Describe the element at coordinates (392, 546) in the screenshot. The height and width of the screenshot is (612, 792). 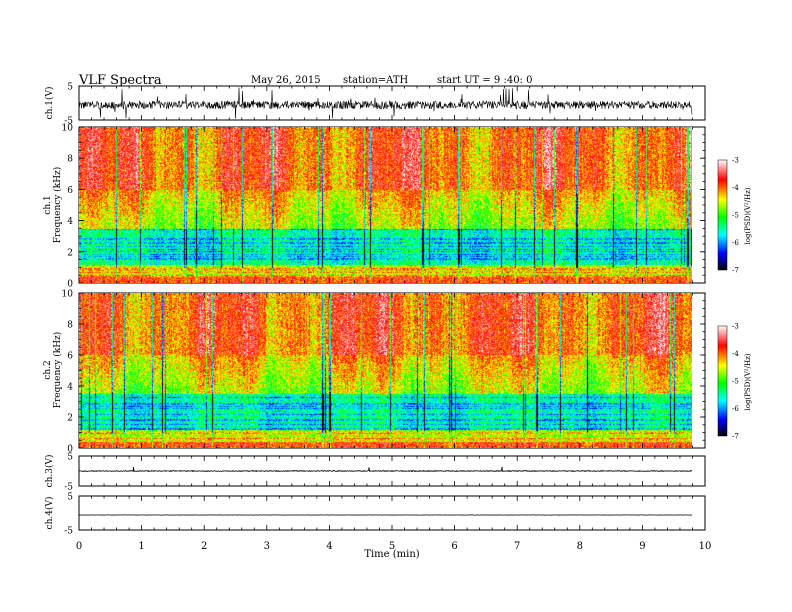
I see `x-tick-label: 5` at that location.